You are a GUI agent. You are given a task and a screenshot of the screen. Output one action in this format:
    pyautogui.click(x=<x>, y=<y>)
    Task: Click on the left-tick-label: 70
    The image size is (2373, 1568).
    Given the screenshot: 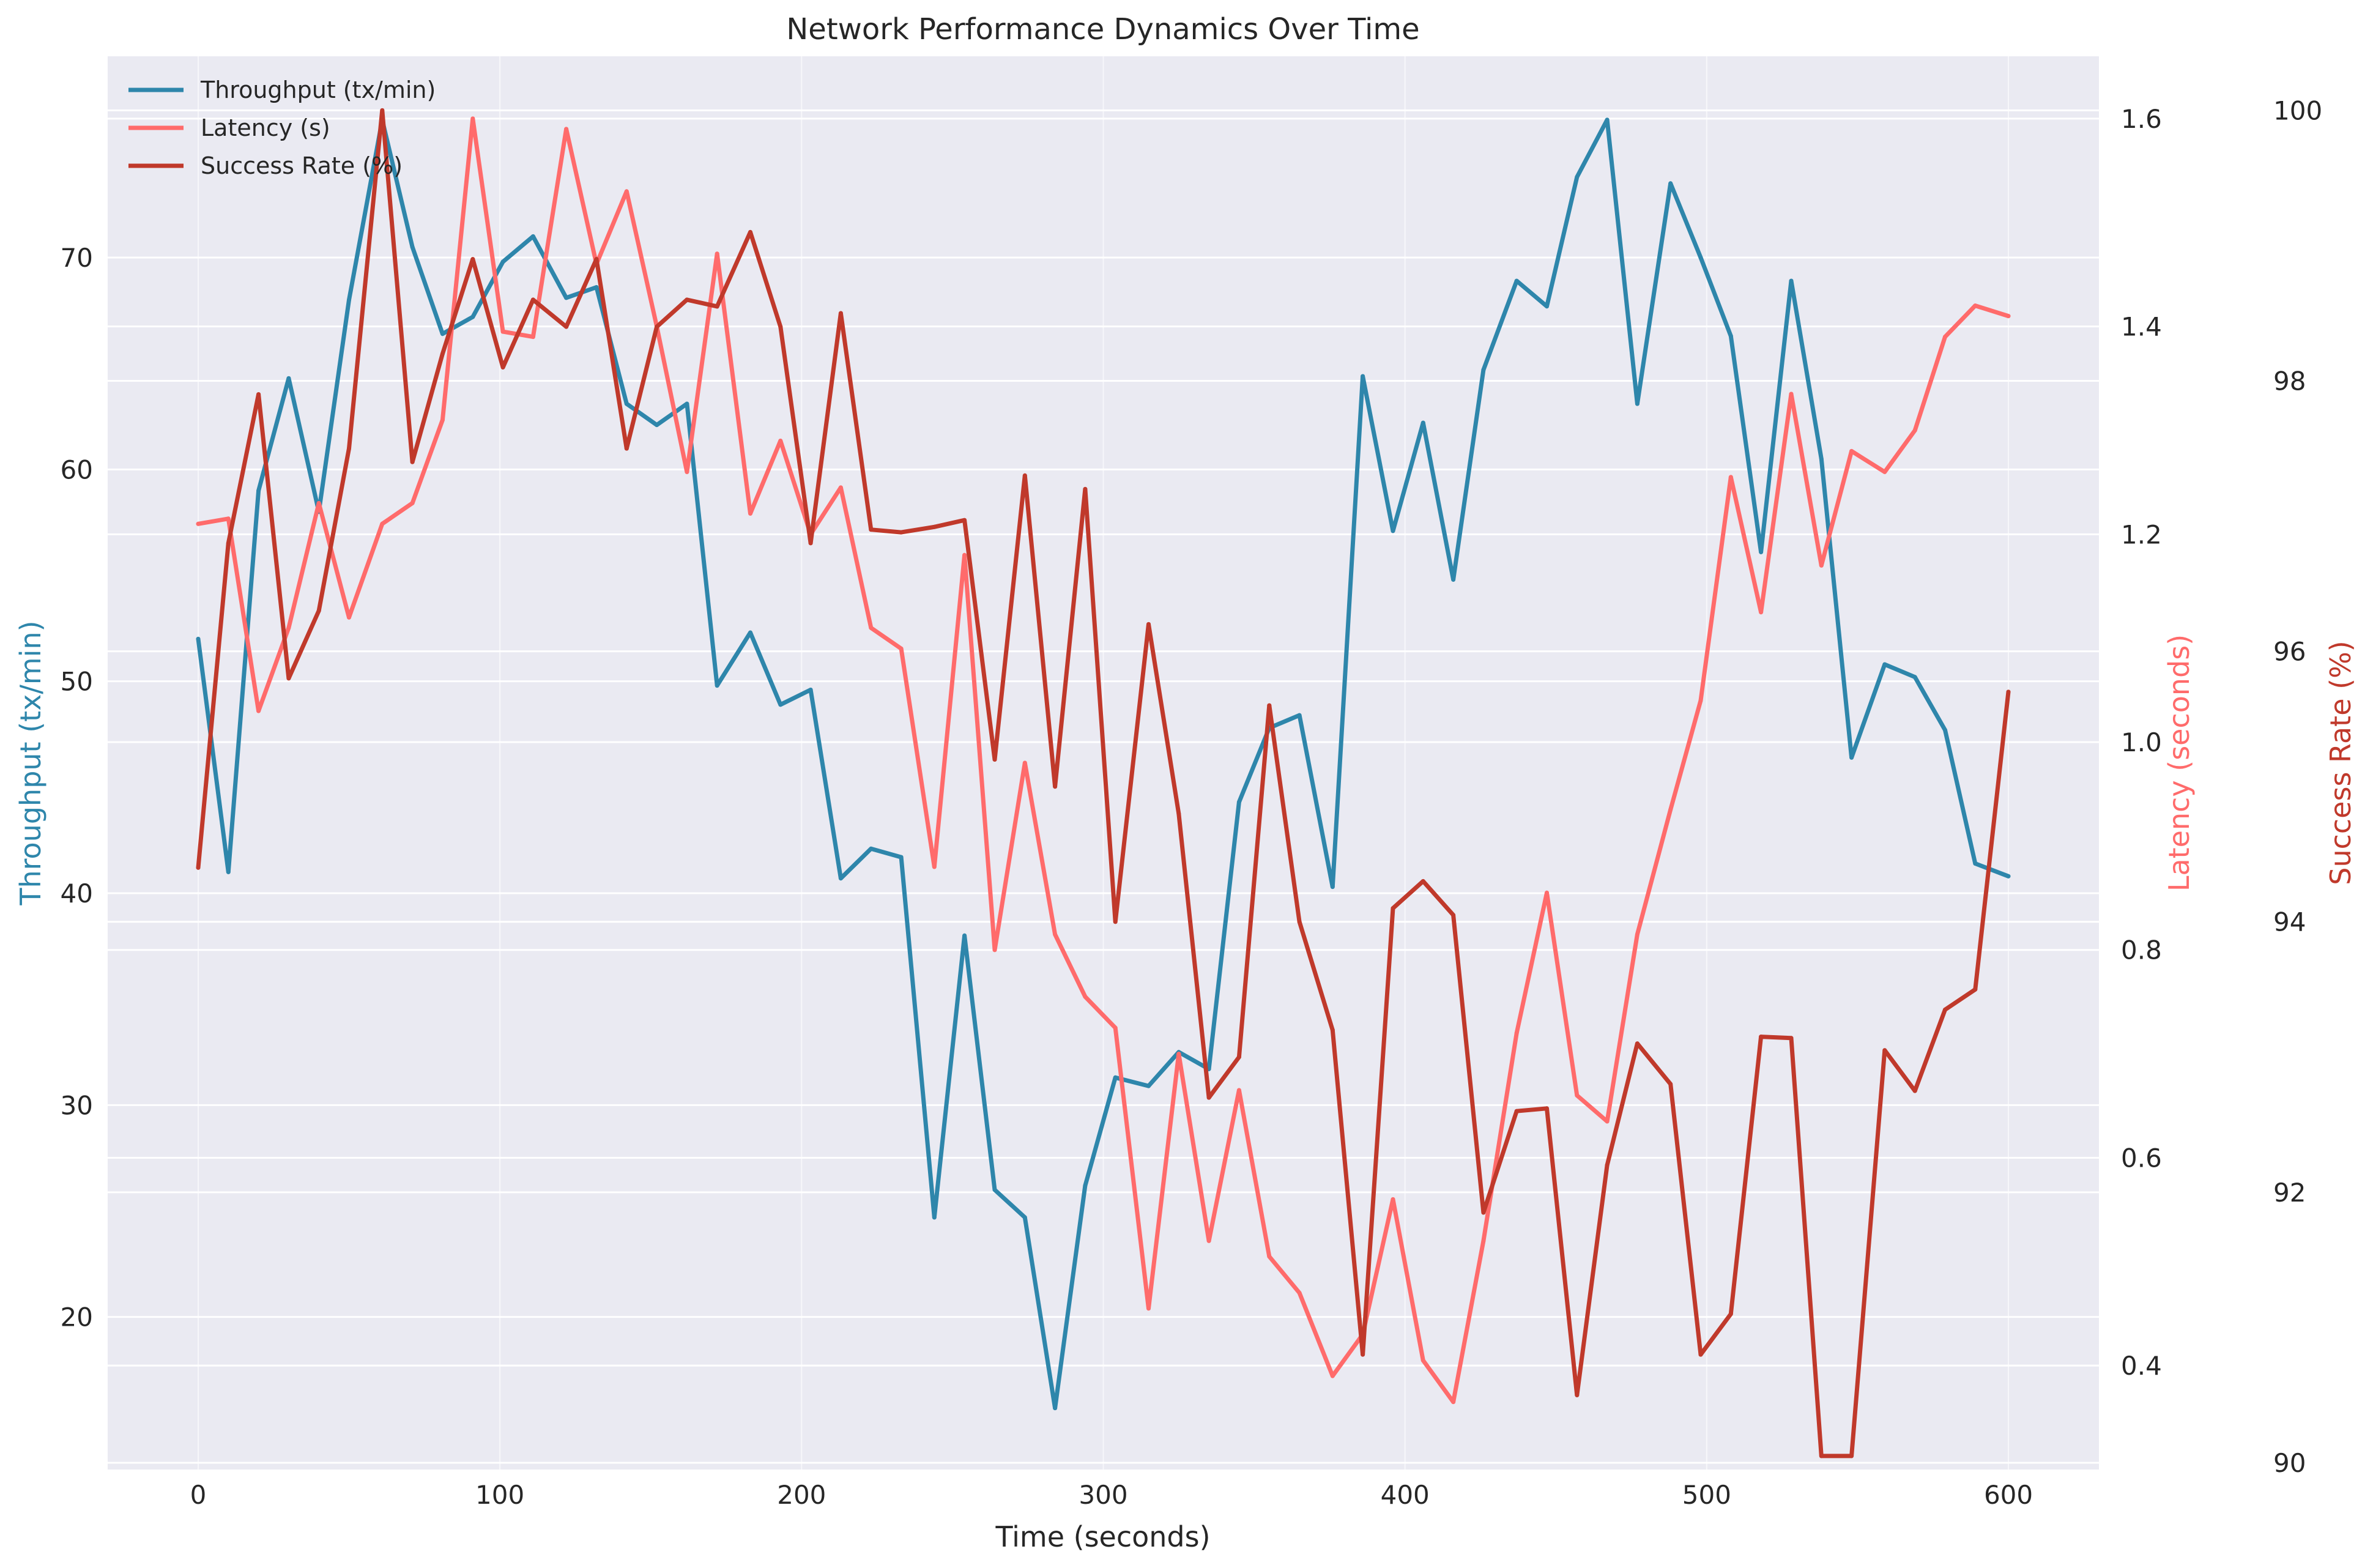 What is the action you would take?
    pyautogui.click(x=77, y=258)
    